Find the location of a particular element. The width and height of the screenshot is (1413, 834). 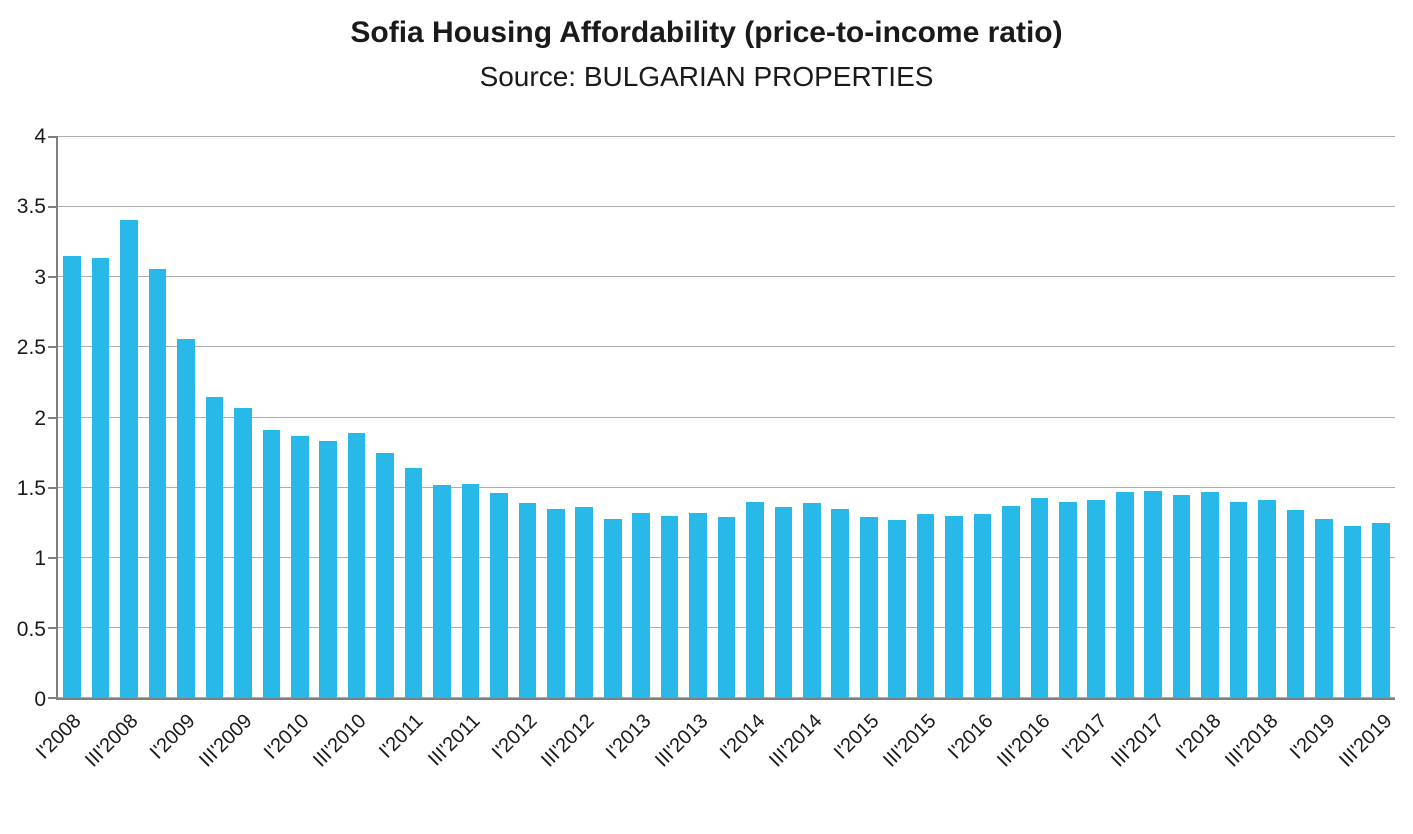

y-tick-label: 1 is located at coordinates (40, 559).